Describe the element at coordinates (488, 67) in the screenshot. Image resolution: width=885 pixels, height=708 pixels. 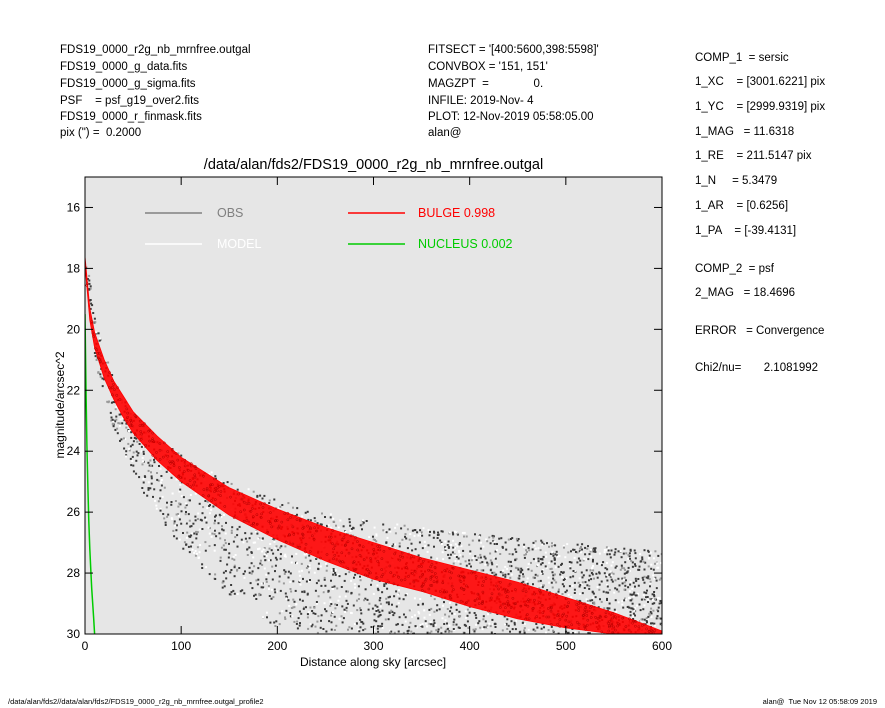
I see `header-mid-line: CONVBOX = '151, 151'` at that location.